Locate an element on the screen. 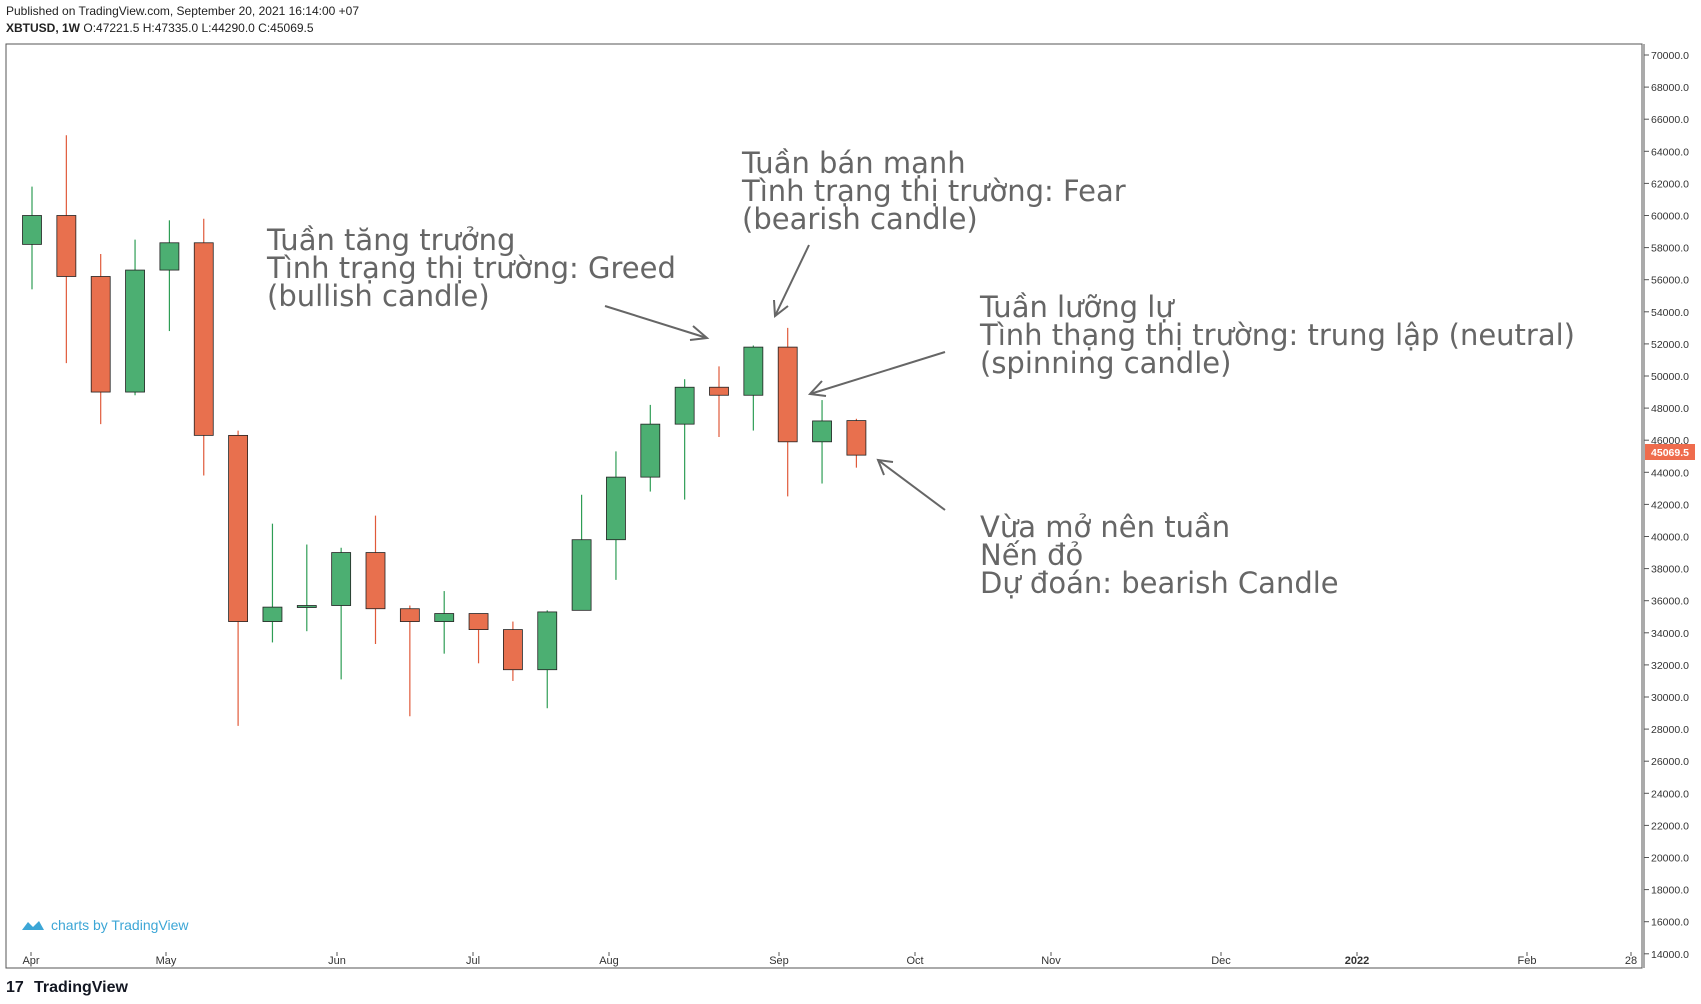 The width and height of the screenshot is (1701, 1004). y-tick-label: 54000.0 is located at coordinates (1670, 313).